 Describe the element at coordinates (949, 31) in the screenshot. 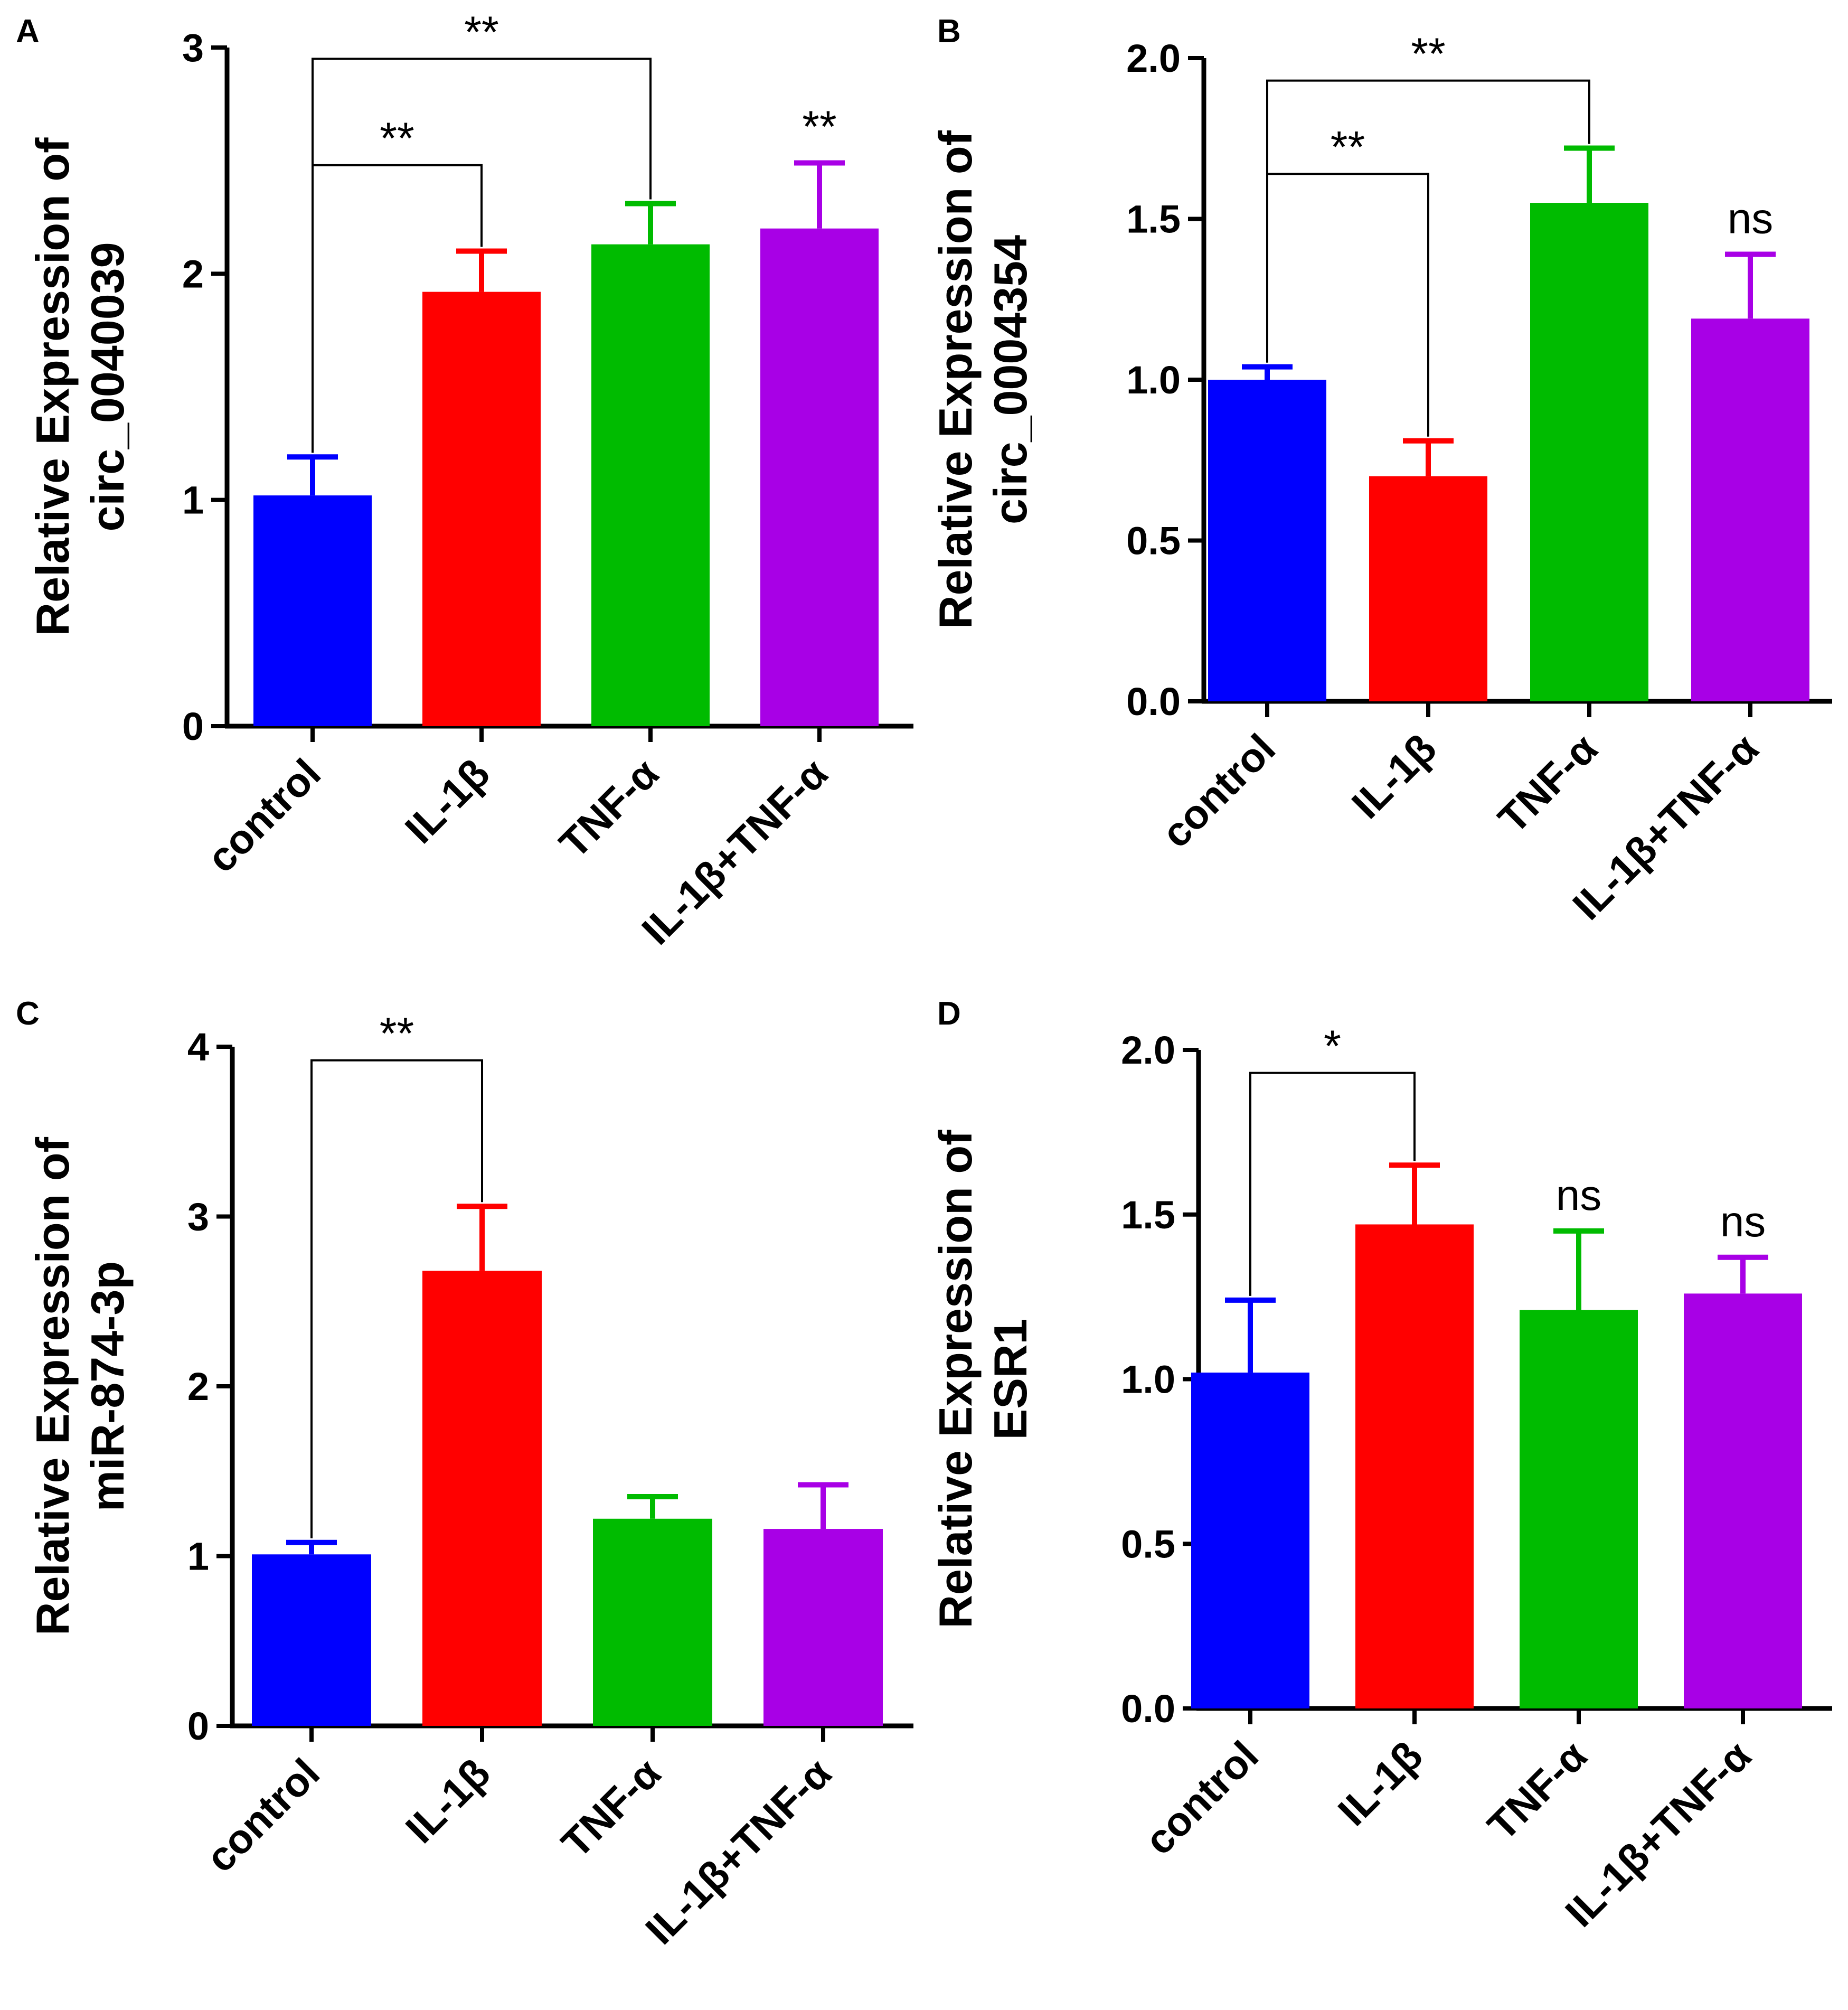

I see `panel-letter: B` at that location.